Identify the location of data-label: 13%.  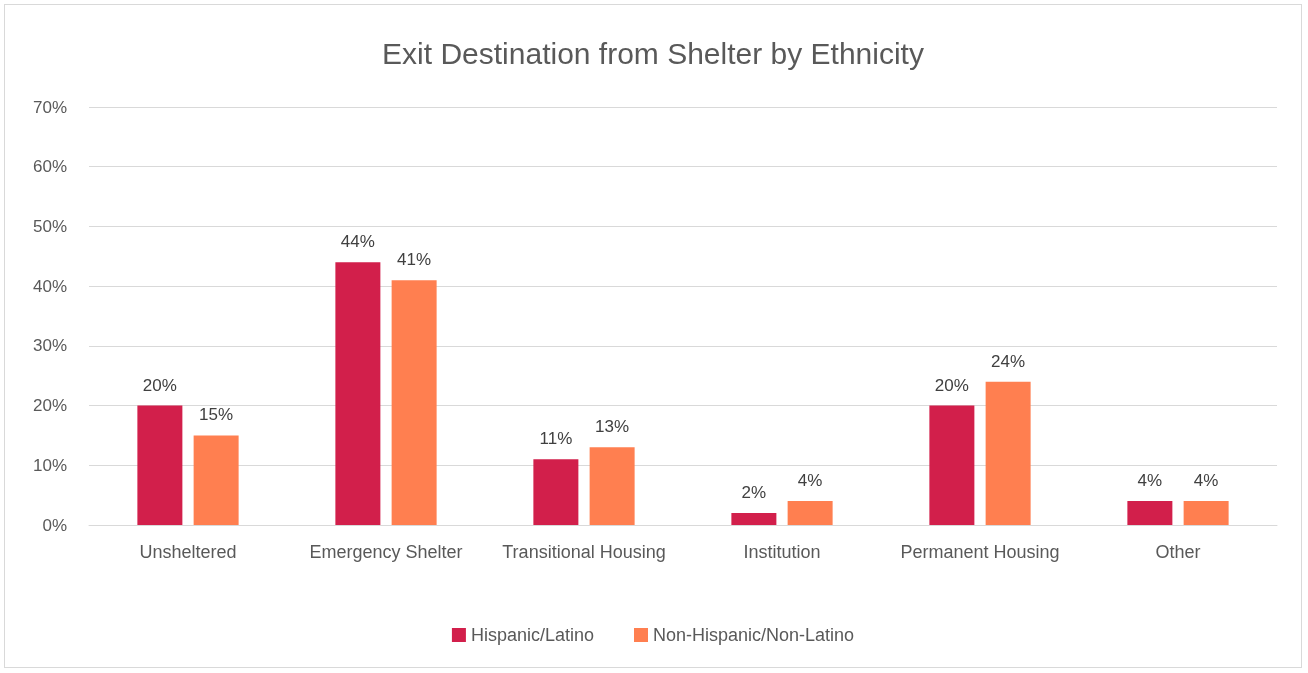
(612, 427).